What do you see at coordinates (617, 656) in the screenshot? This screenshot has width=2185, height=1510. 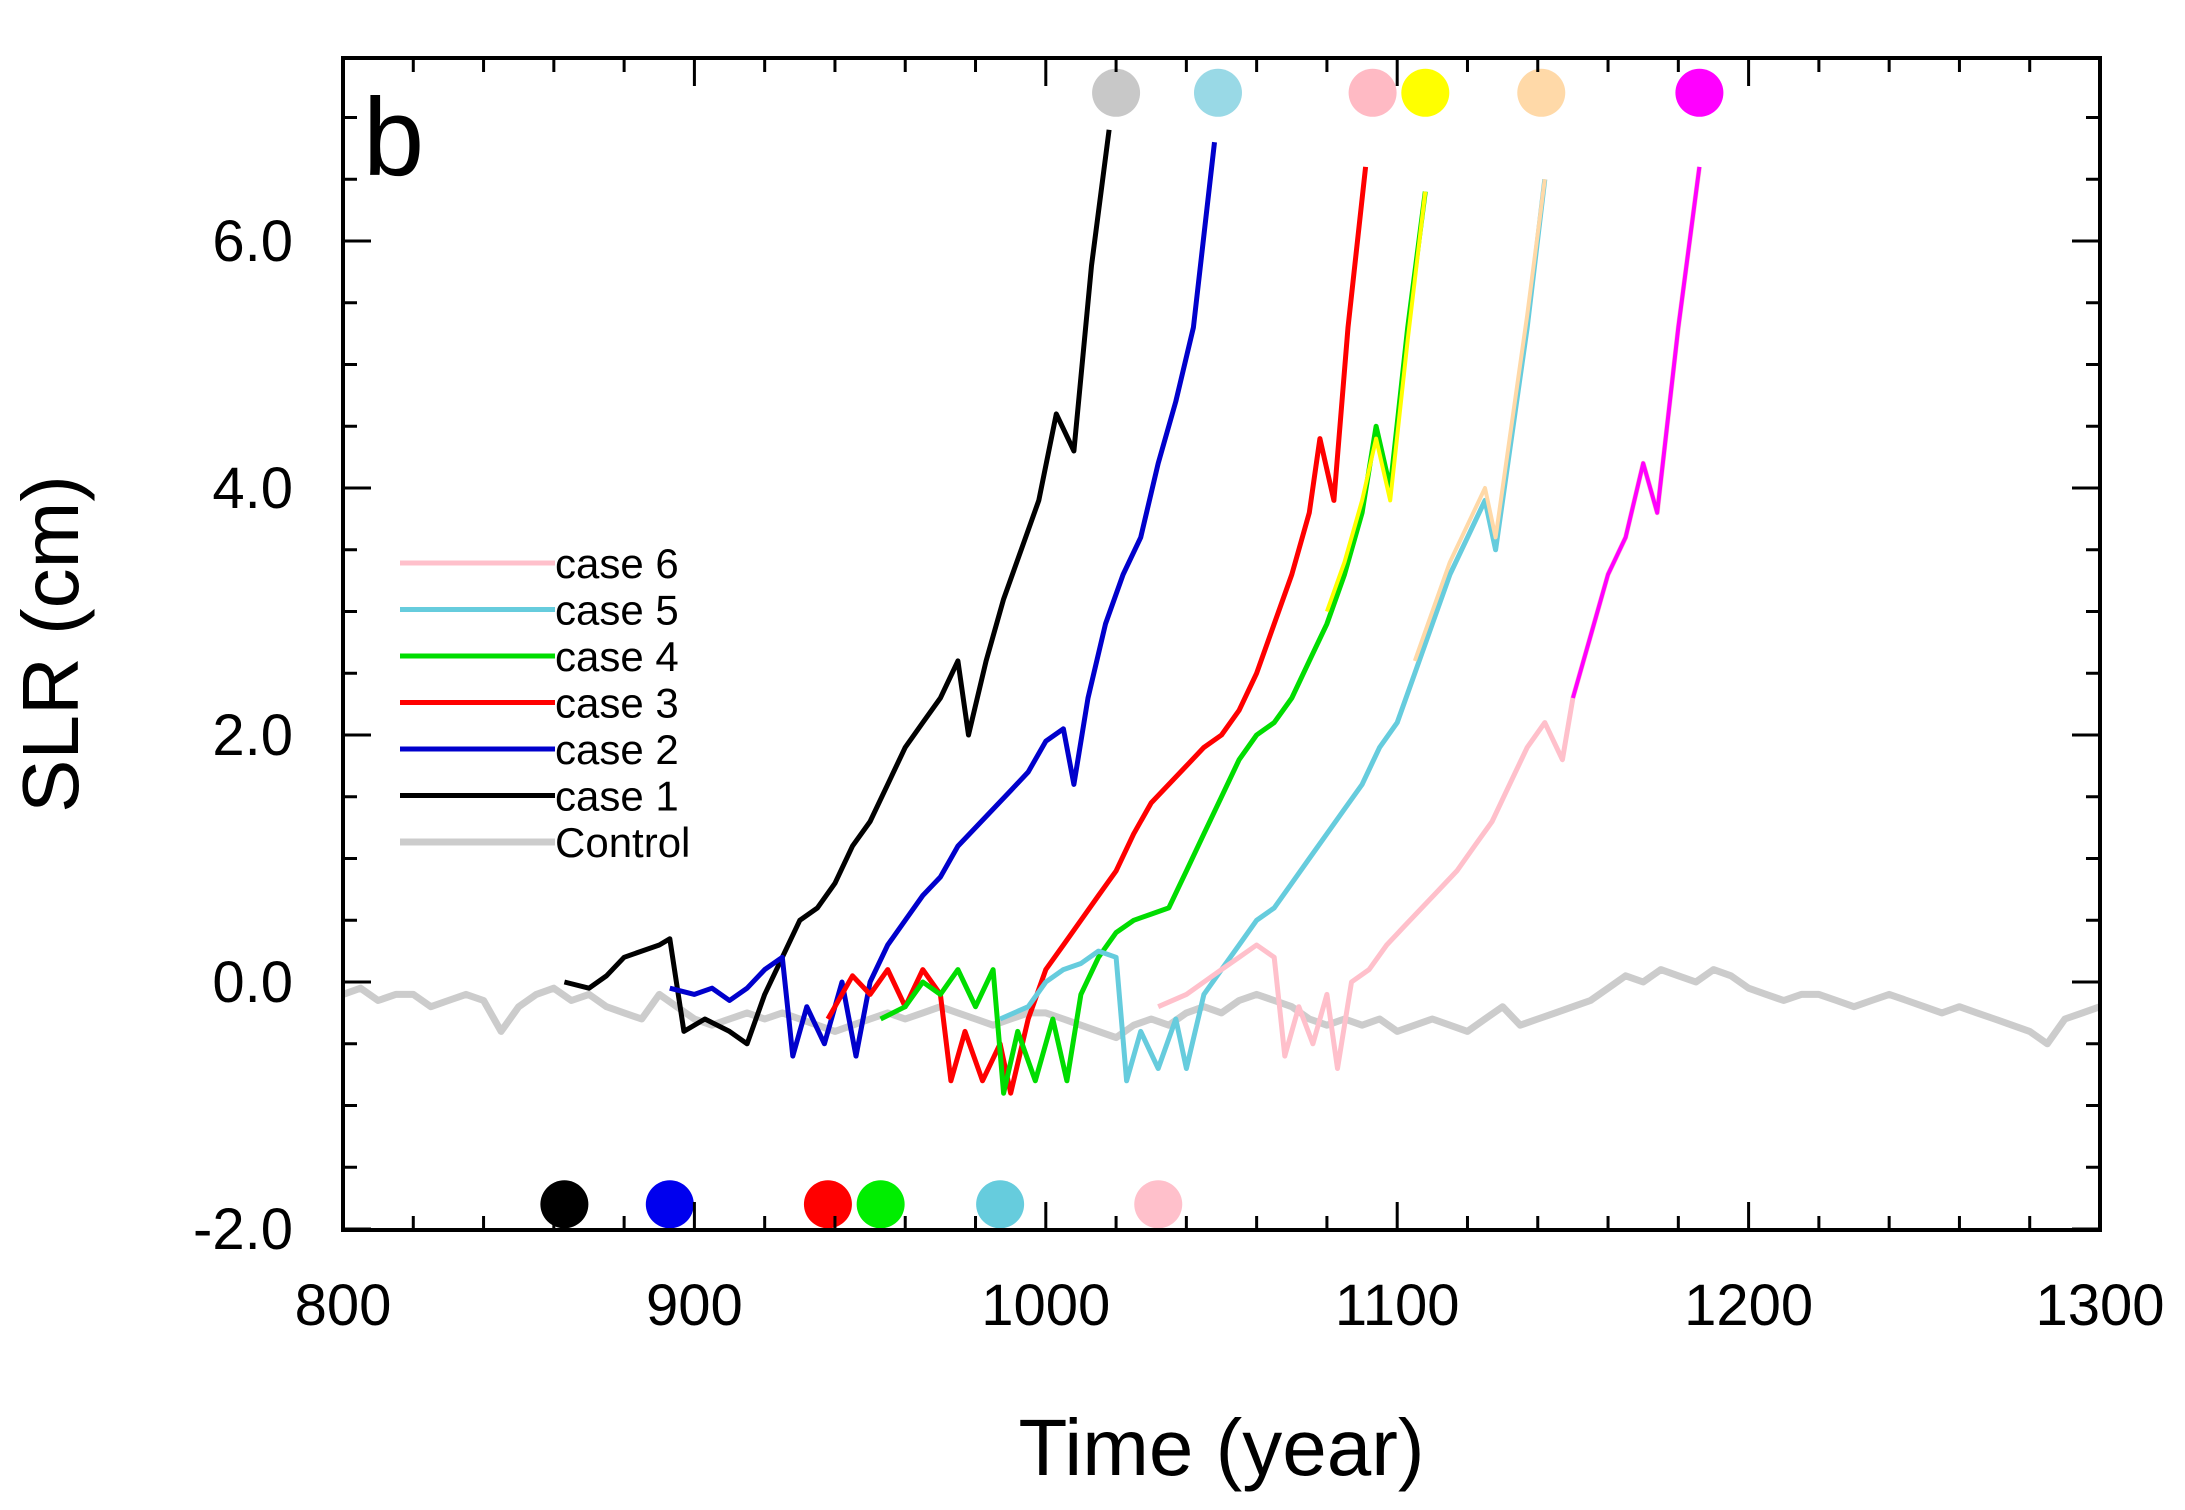 I see `legend-label-case-4: case 4` at bounding box center [617, 656].